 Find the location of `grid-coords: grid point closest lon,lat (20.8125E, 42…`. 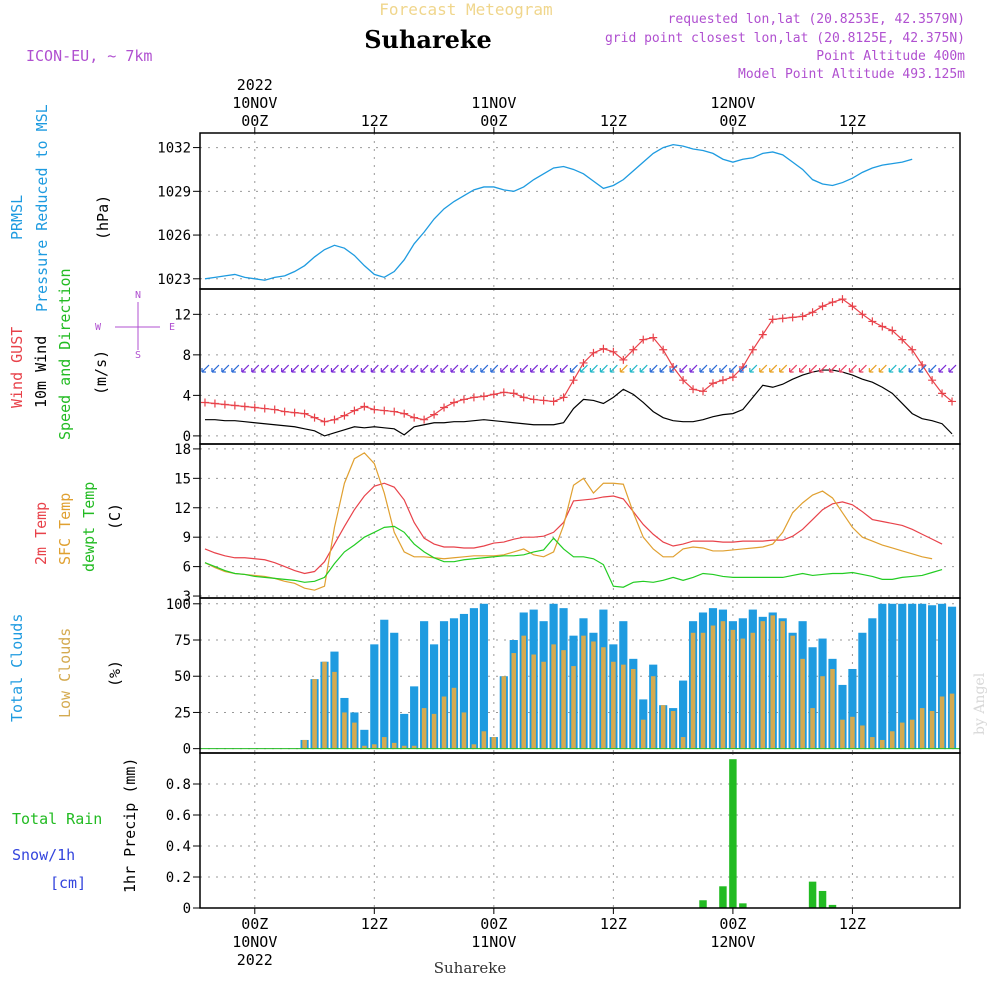

grid-coords: grid point closest lon,lat (20.8125E, 42… is located at coordinates (785, 38).